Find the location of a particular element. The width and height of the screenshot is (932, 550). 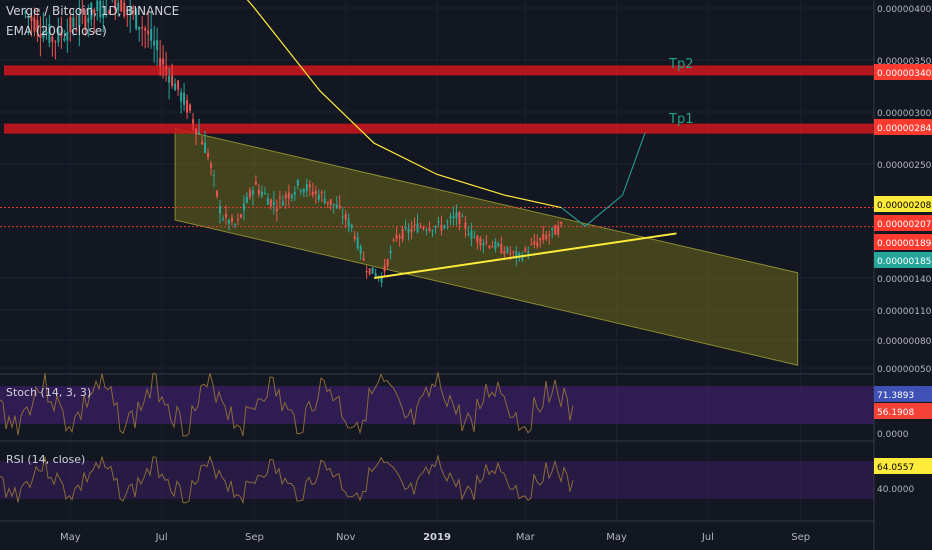

y-tick-label: 0.00000080 is located at coordinates (904, 342).